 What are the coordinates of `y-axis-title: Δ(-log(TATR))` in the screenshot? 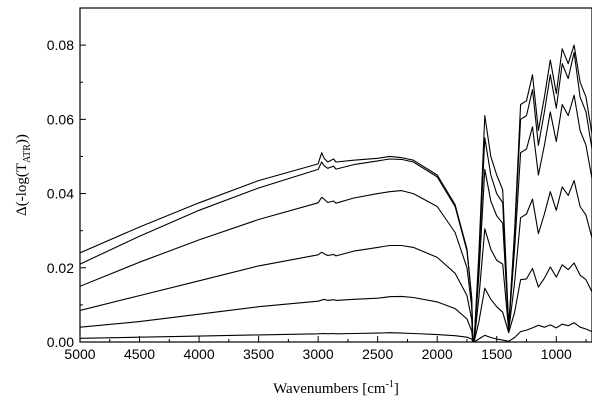 It's located at (23, 175).